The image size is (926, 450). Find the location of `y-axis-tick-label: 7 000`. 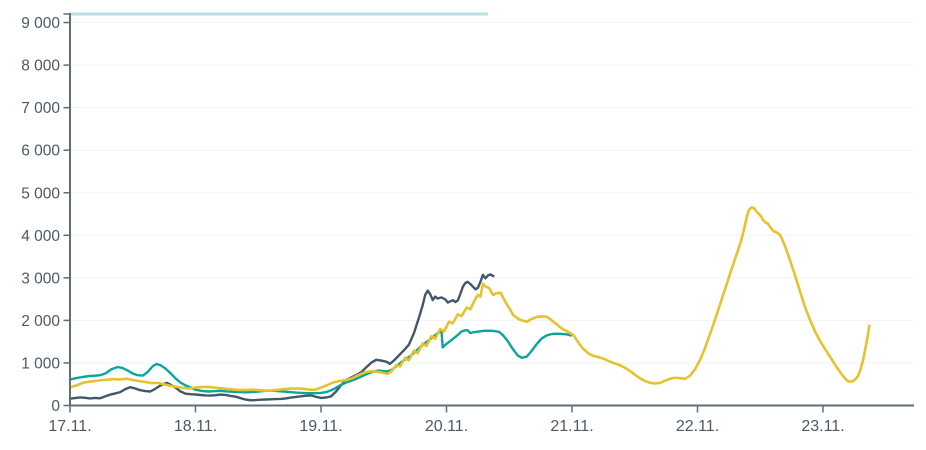

y-axis-tick-label: 7 000 is located at coordinates (40, 108).